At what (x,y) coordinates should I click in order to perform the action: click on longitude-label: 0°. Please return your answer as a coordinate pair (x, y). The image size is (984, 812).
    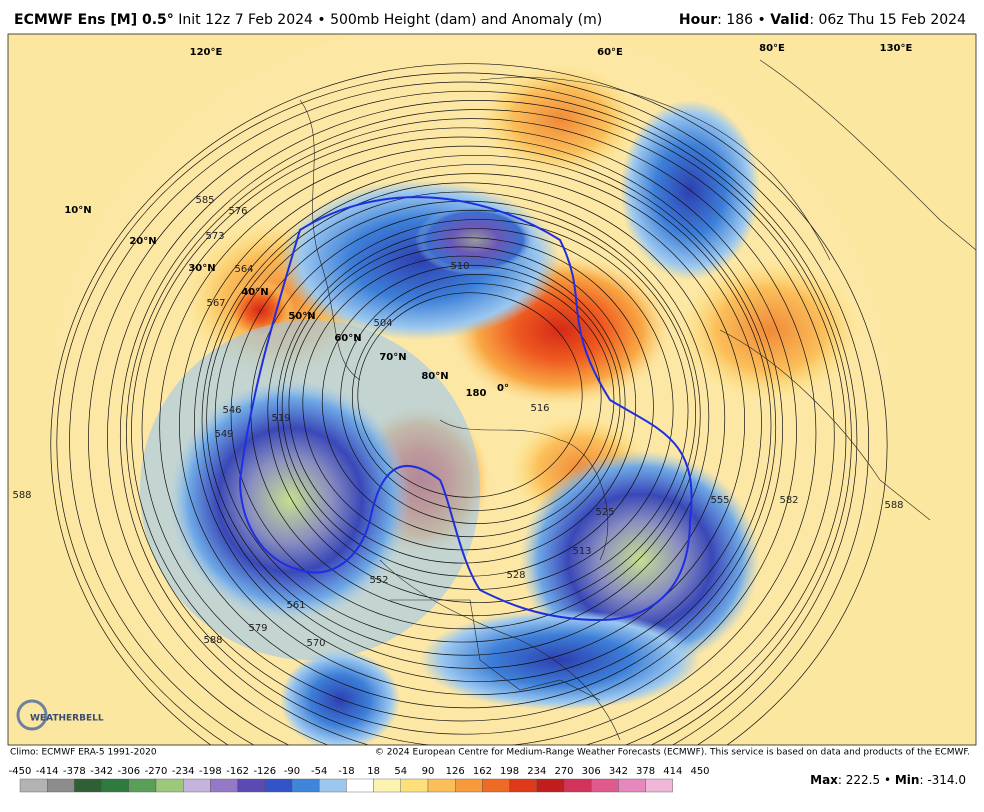
    Looking at the image, I should click on (503, 388).